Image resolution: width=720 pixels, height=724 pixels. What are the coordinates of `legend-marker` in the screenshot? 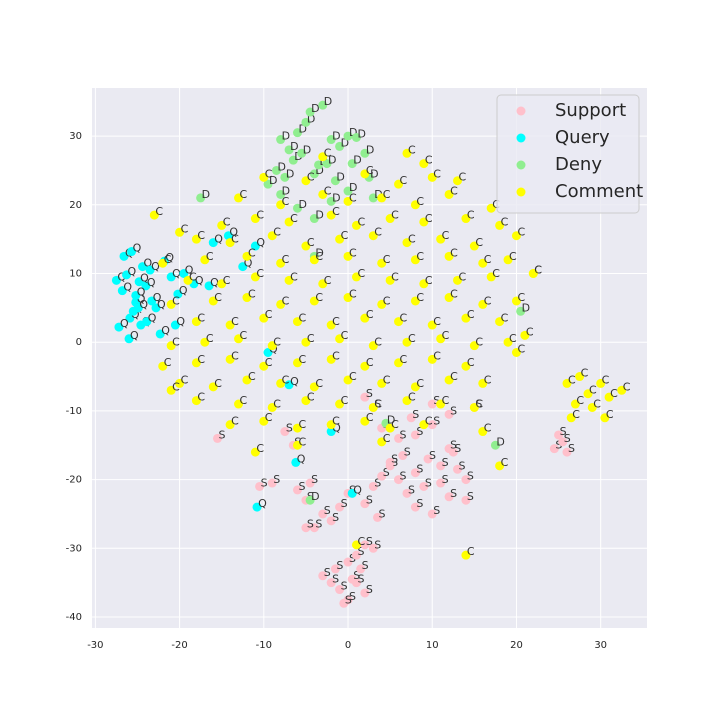 It's located at (521, 111).